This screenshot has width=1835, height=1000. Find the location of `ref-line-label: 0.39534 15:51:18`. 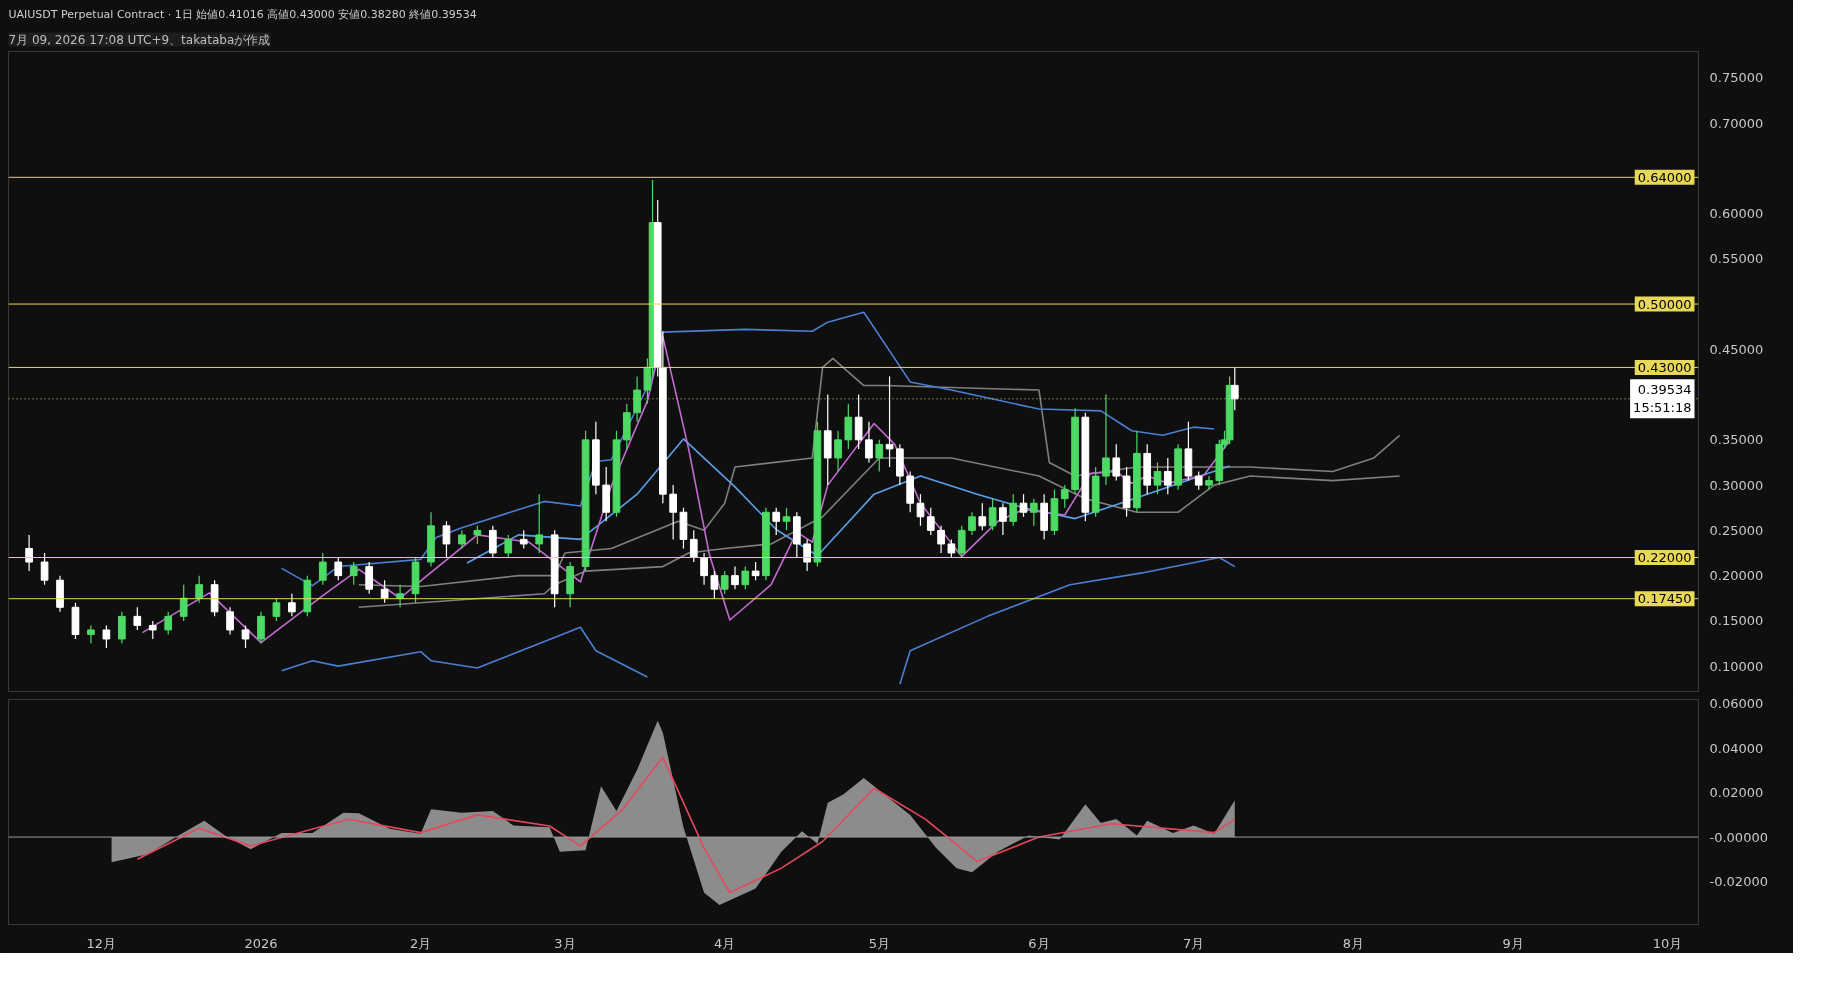

ref-line-label: 0.39534 15:51:18 is located at coordinates (1662, 399).